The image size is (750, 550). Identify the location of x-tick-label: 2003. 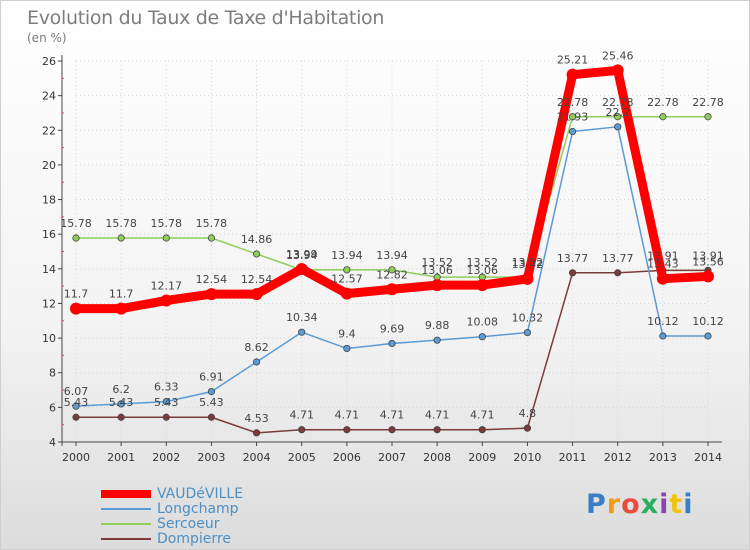
(211, 457).